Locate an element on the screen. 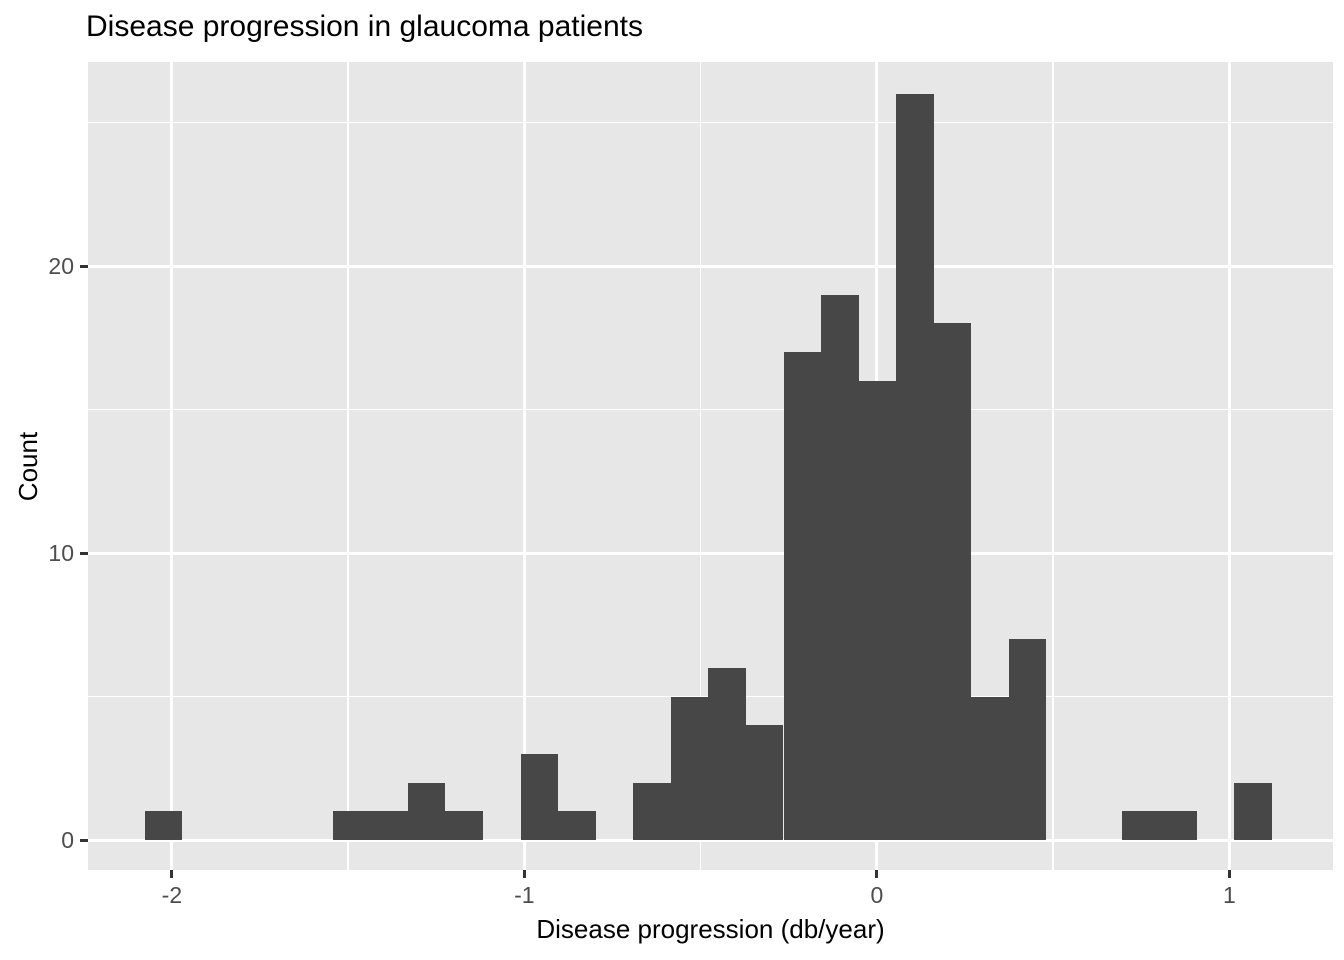  x-tick-label: 0 is located at coordinates (877, 895).